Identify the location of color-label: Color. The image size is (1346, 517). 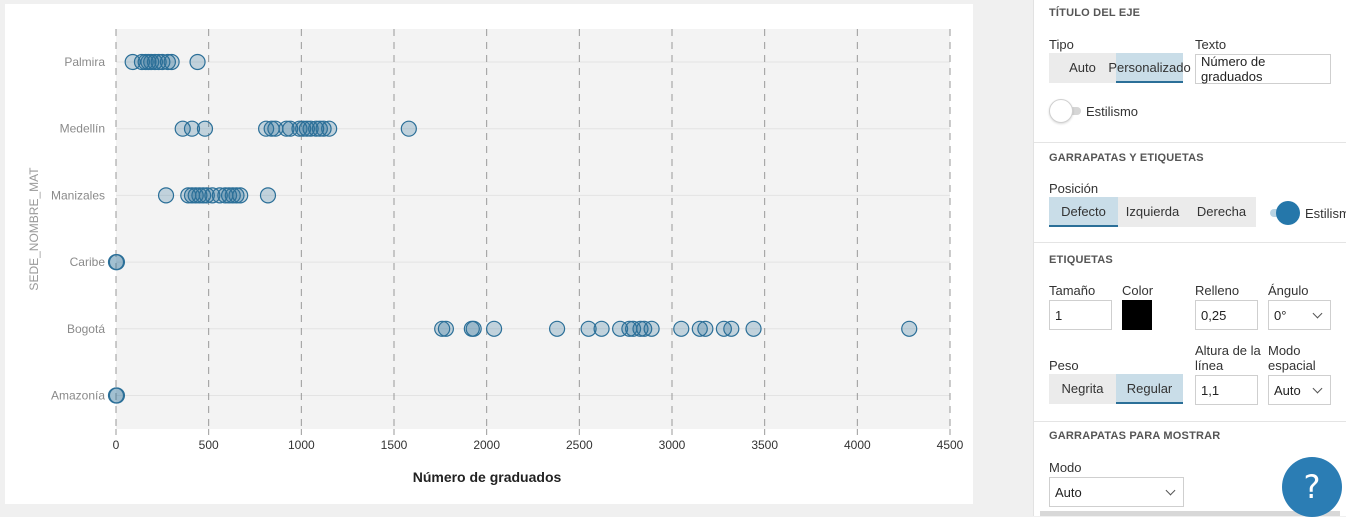
(1138, 290).